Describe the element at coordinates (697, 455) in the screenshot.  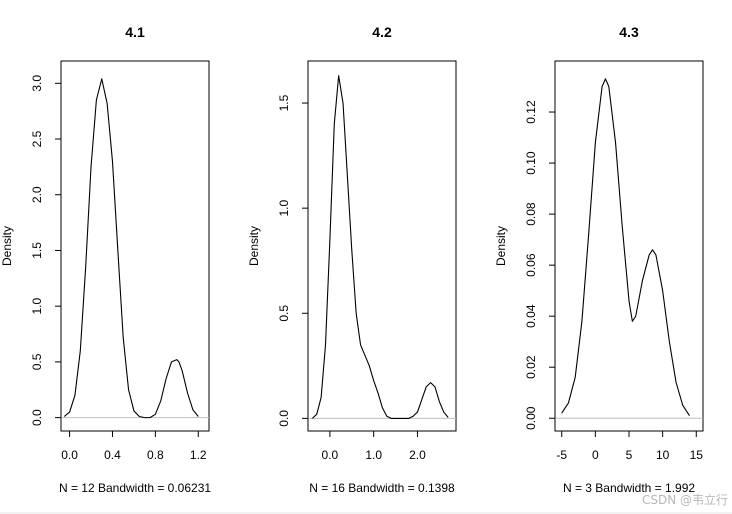
I see `x-tick-label: 15` at that location.